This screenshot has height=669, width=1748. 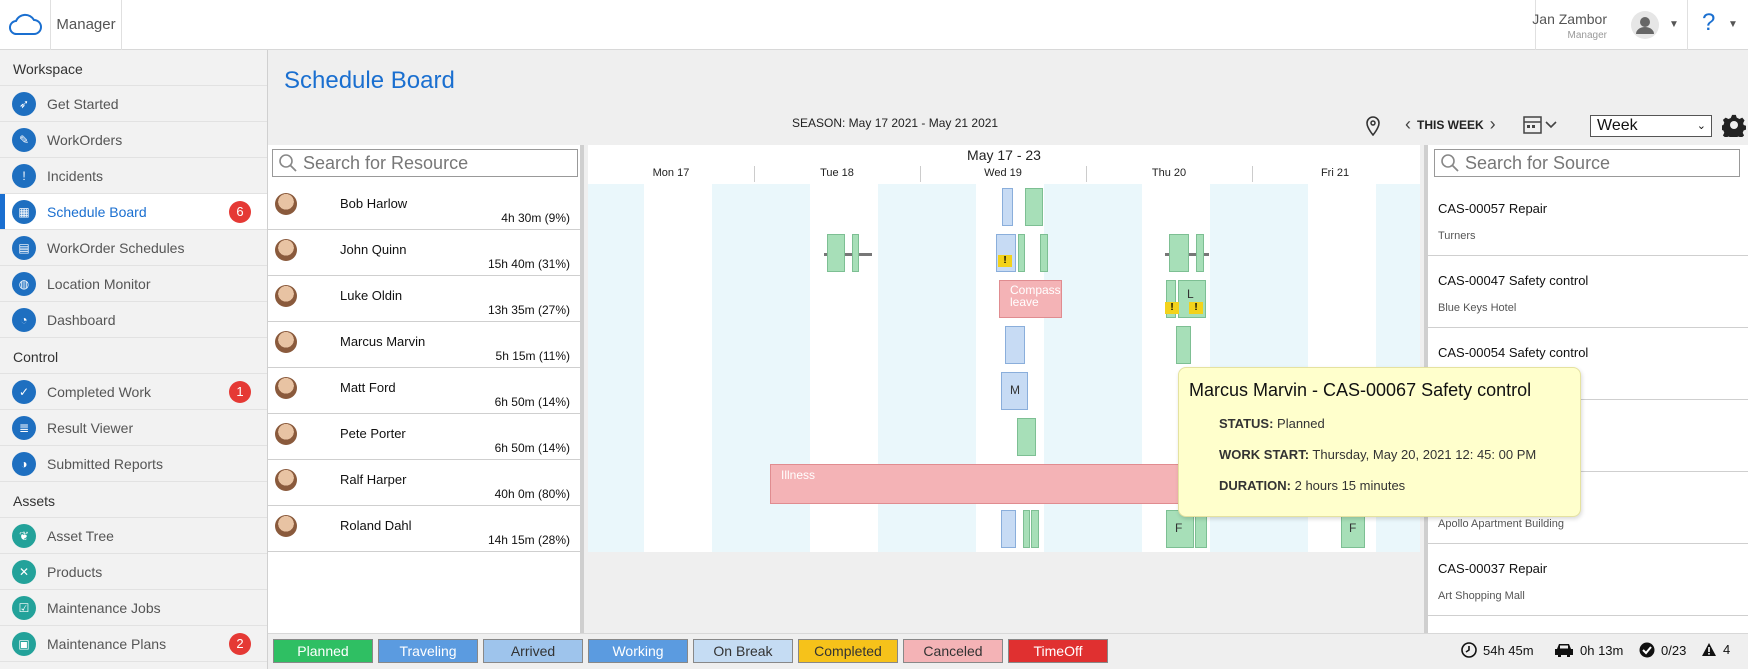 I want to click on legend-planned: Planned, so click(x=323, y=651).